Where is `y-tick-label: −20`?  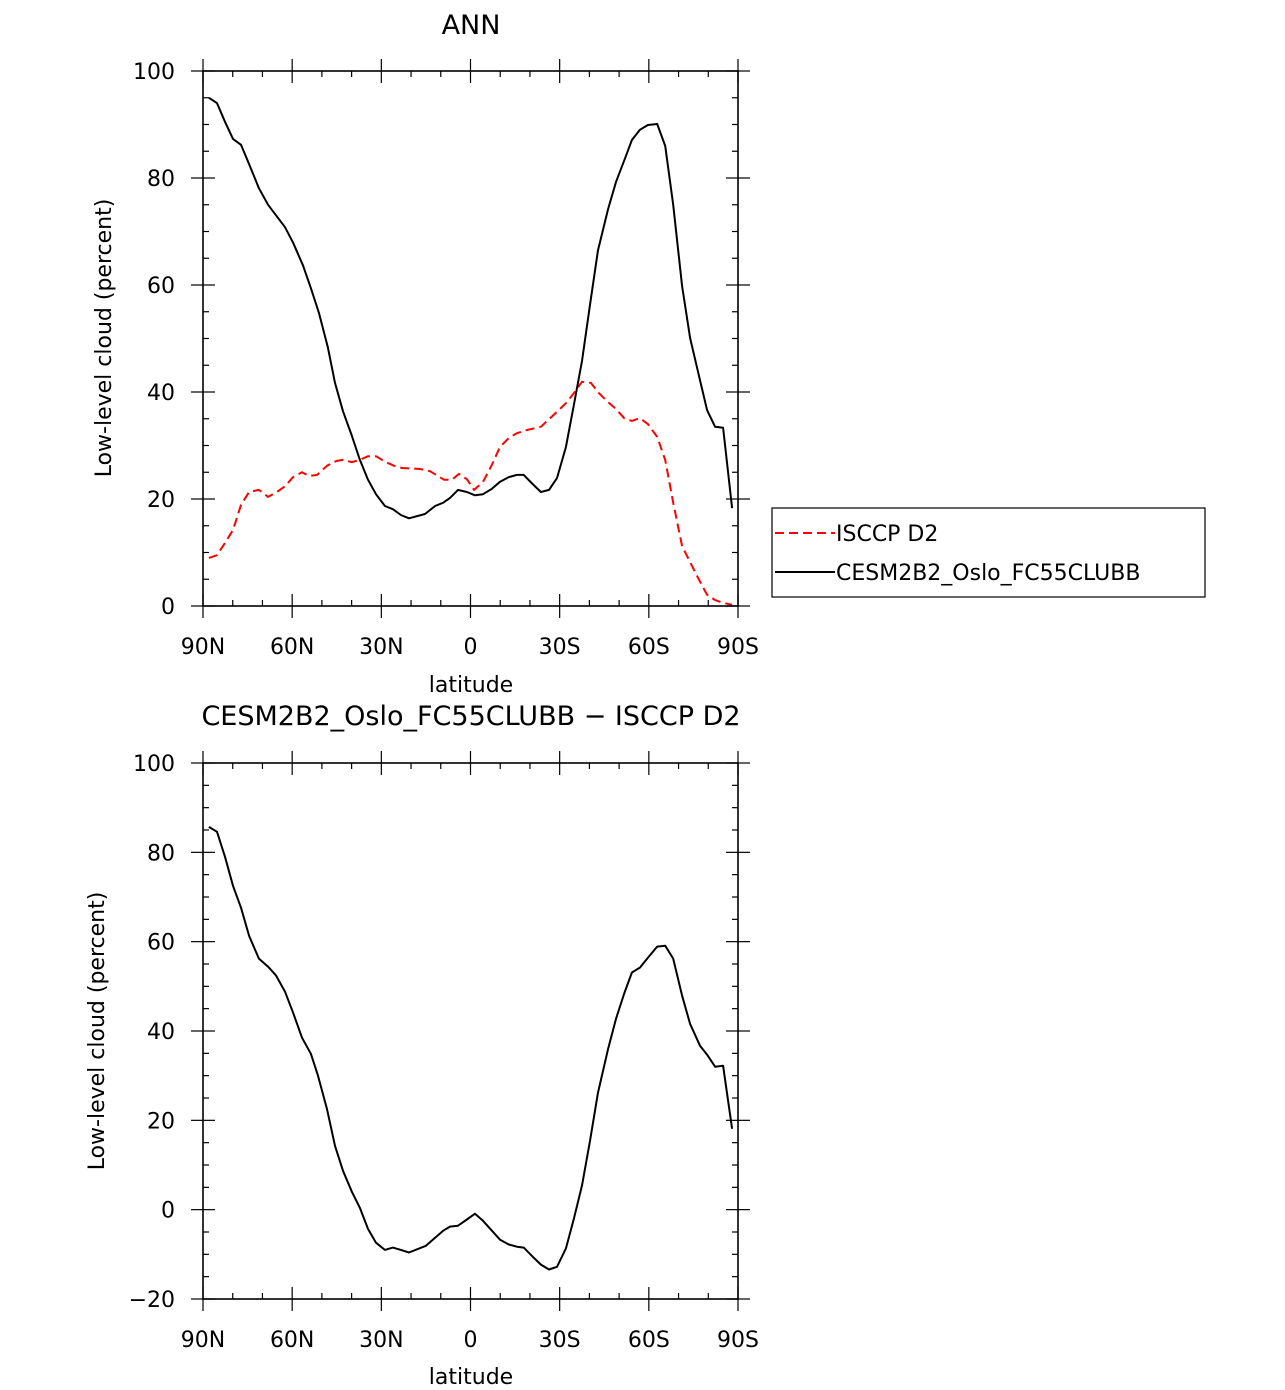
y-tick-label: −20 is located at coordinates (152, 1300).